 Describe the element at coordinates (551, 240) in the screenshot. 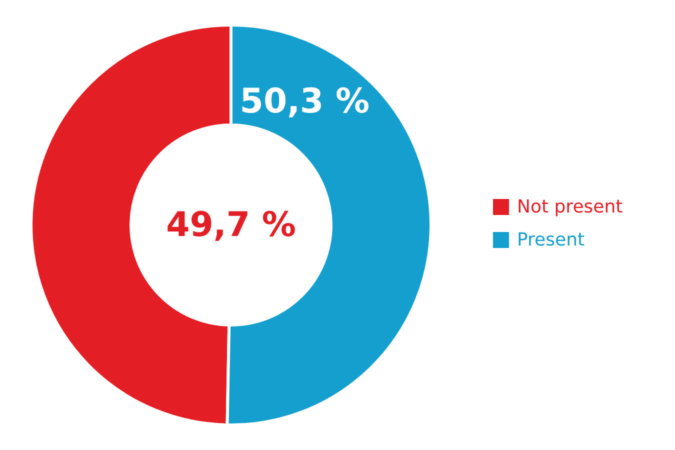

I see `legend-label: Present` at that location.